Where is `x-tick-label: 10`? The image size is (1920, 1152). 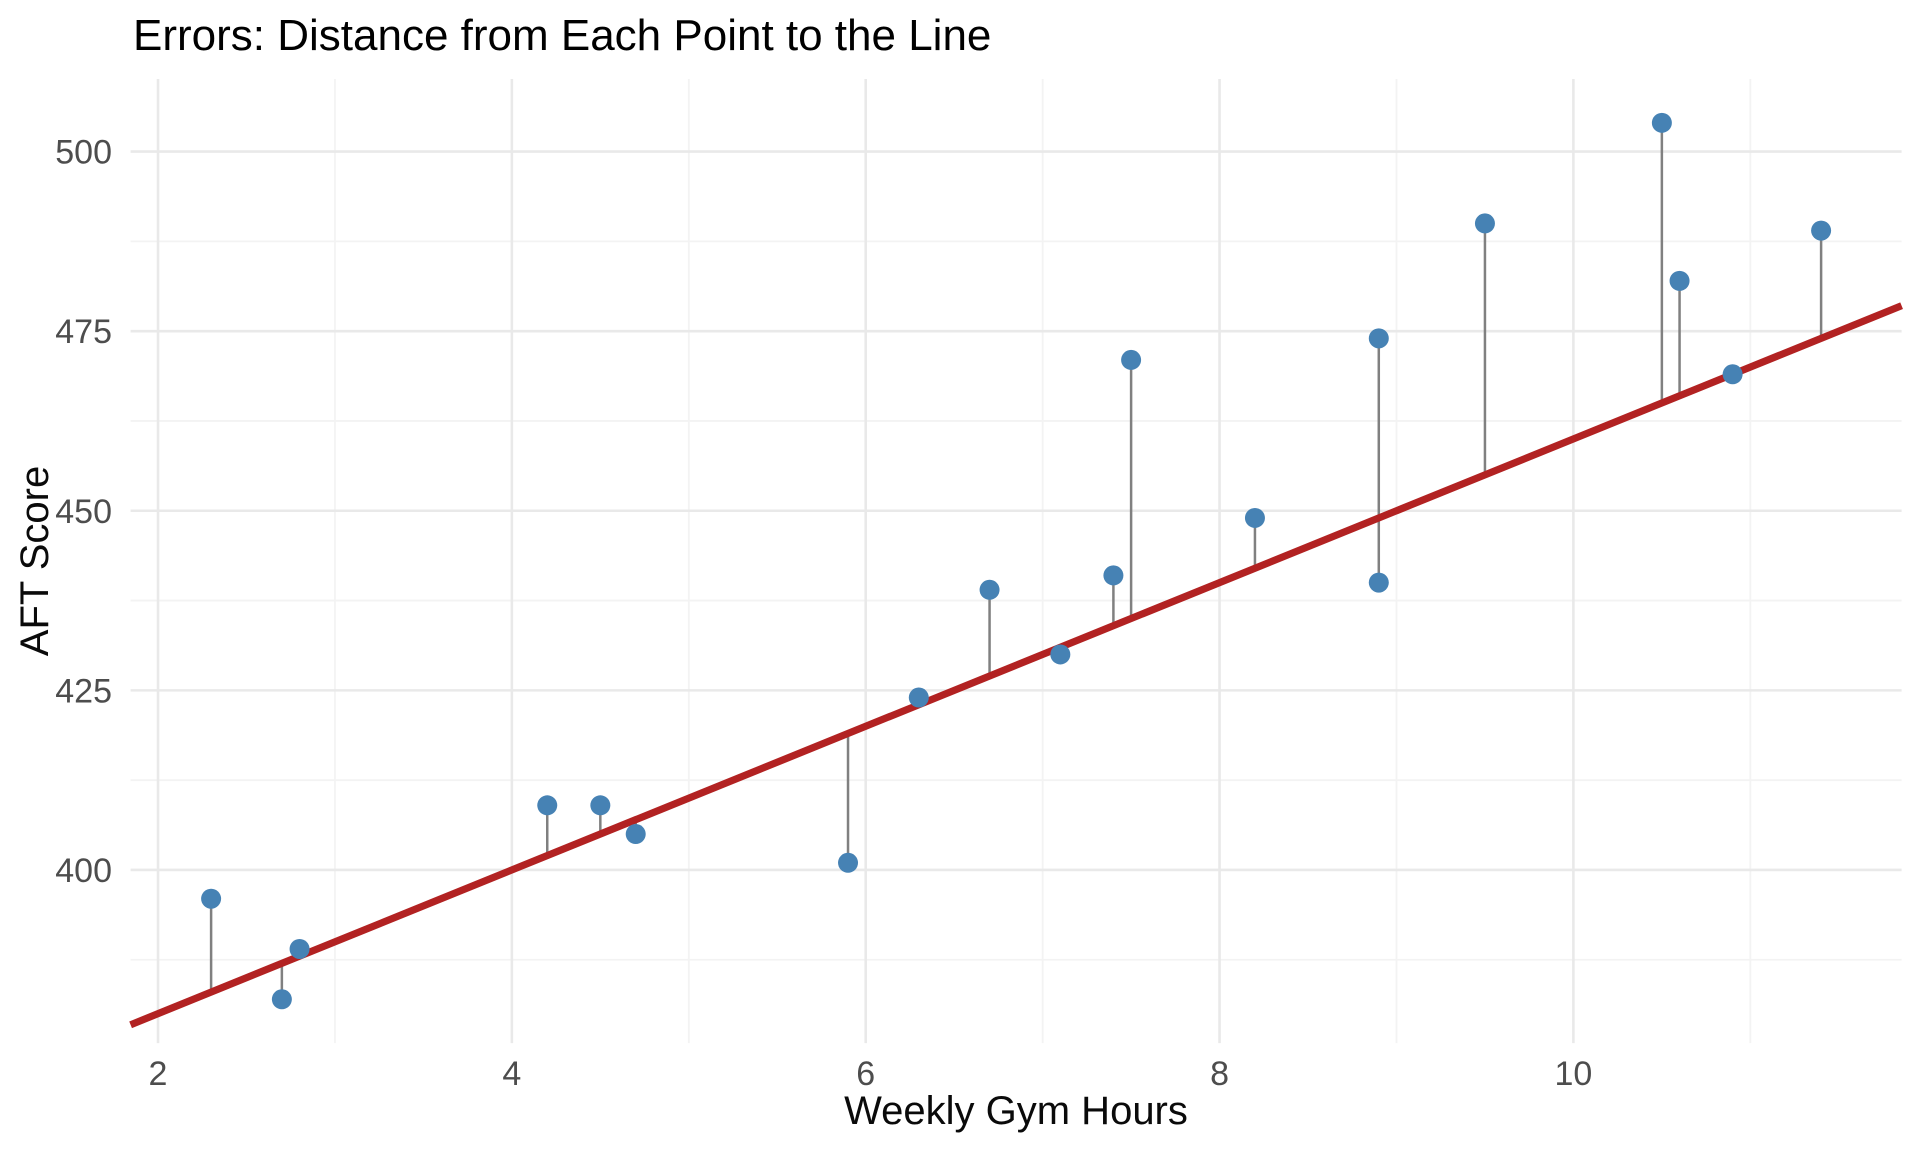 x-tick-label: 10 is located at coordinates (1573, 1074).